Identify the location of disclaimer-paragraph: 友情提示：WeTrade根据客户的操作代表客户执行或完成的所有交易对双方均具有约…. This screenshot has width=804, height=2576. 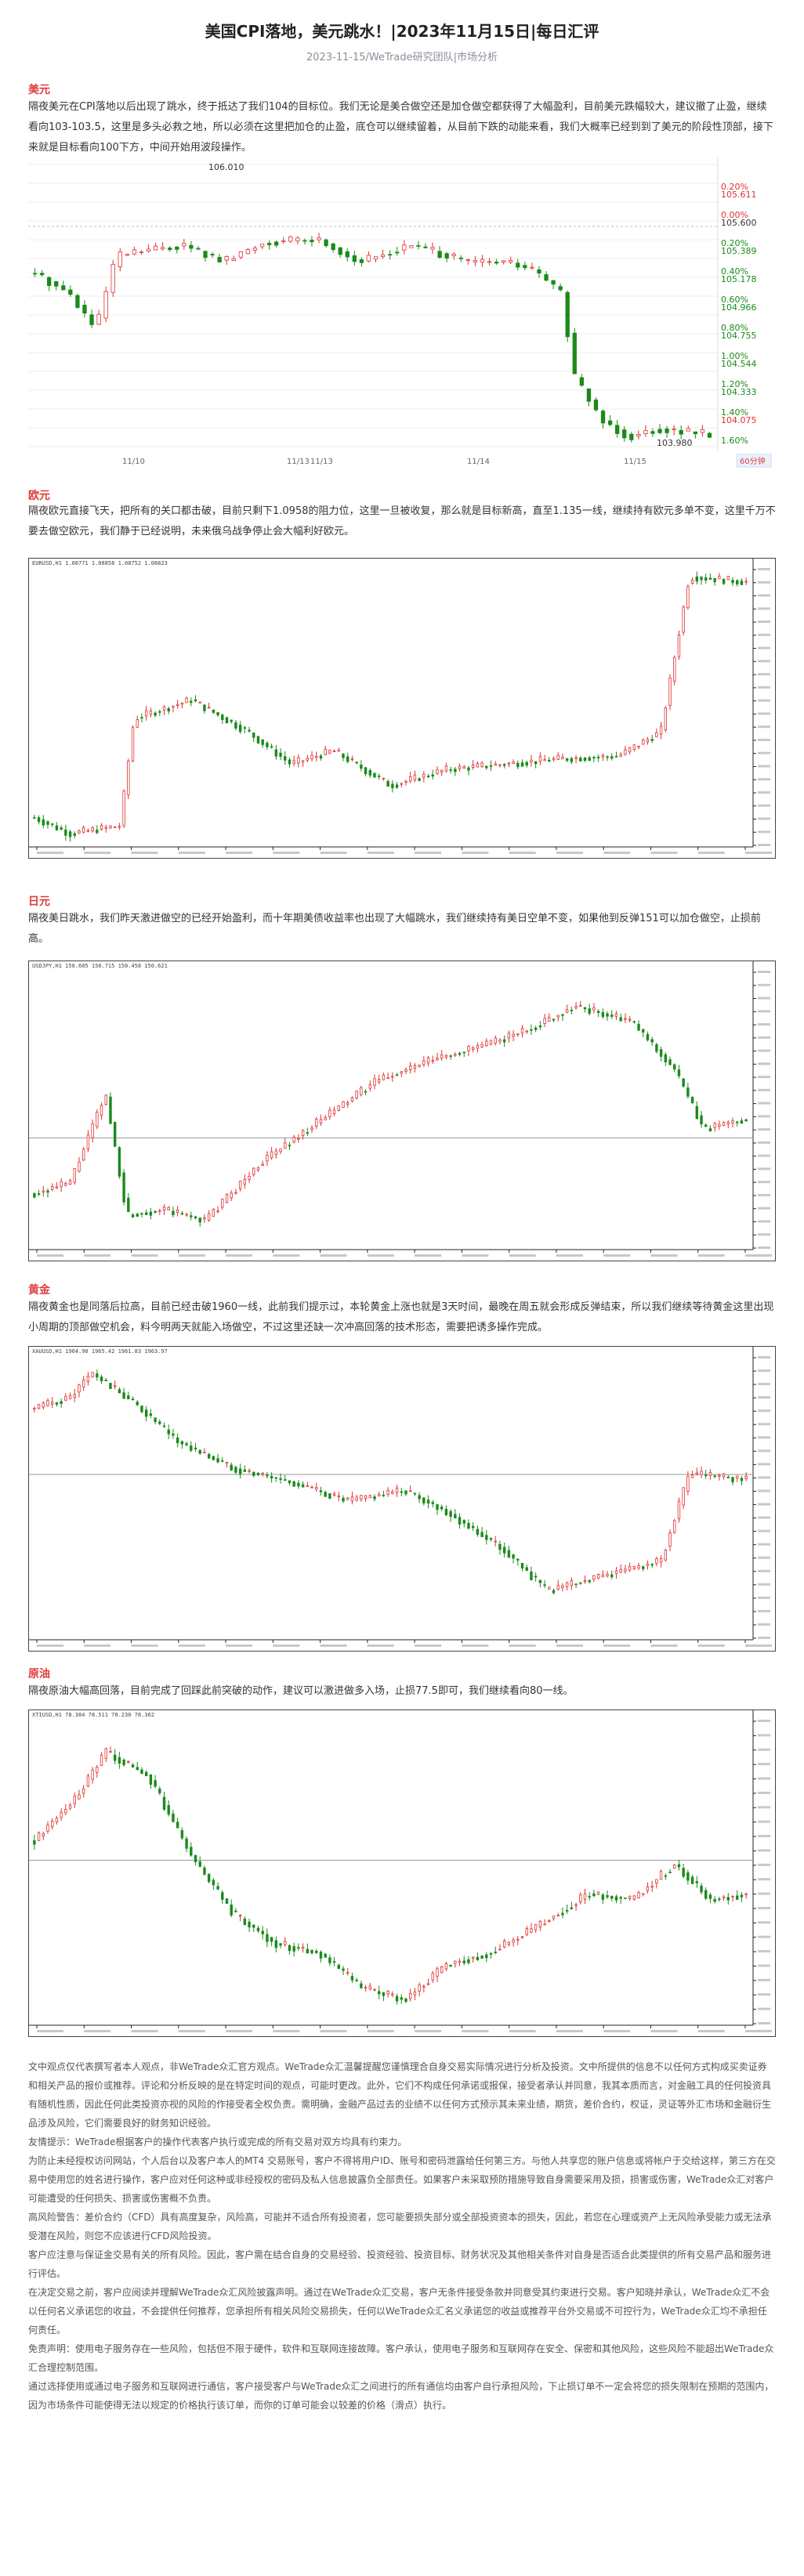
(217, 2141).